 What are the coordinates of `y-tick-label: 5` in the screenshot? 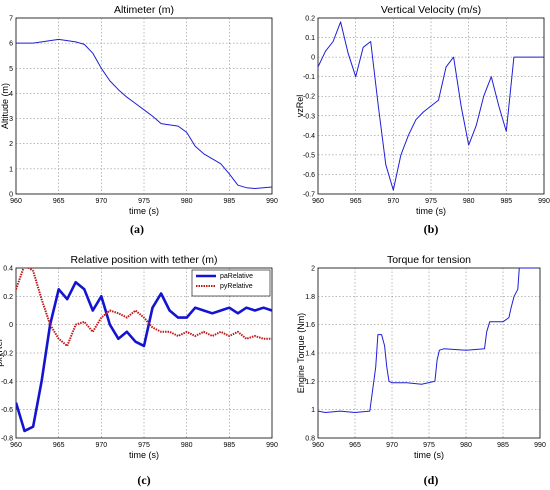 It's located at (11, 69).